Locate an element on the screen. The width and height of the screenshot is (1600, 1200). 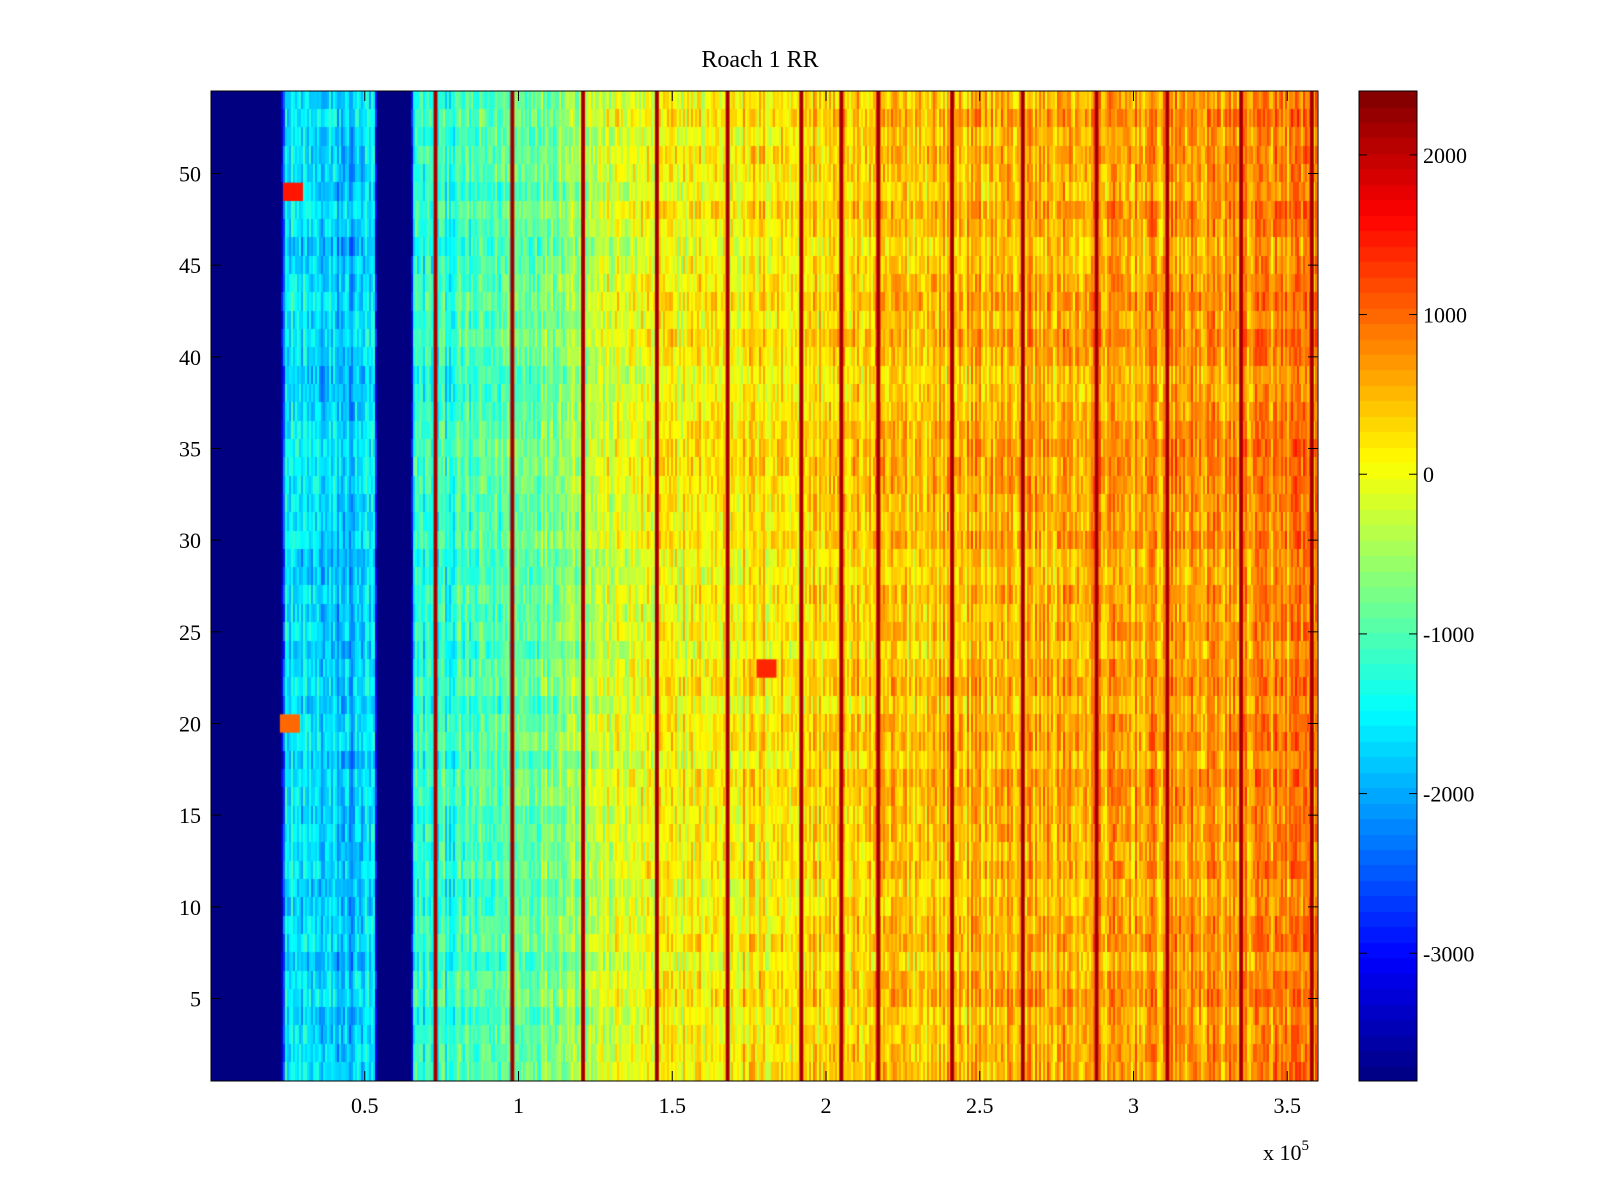
colorbar-image is located at coordinates (1388, 586).